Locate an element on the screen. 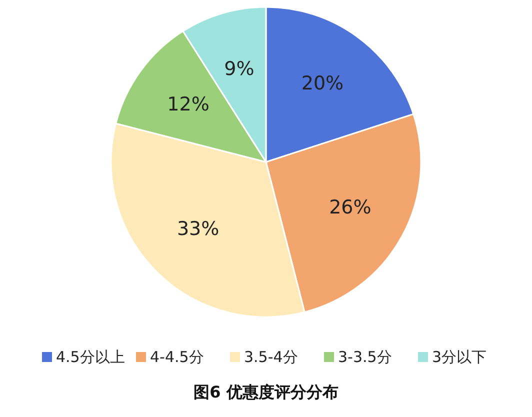 Image resolution: width=532 pixels, height=417 pixels. legend-label: 3-3.5分 is located at coordinates (365, 357).